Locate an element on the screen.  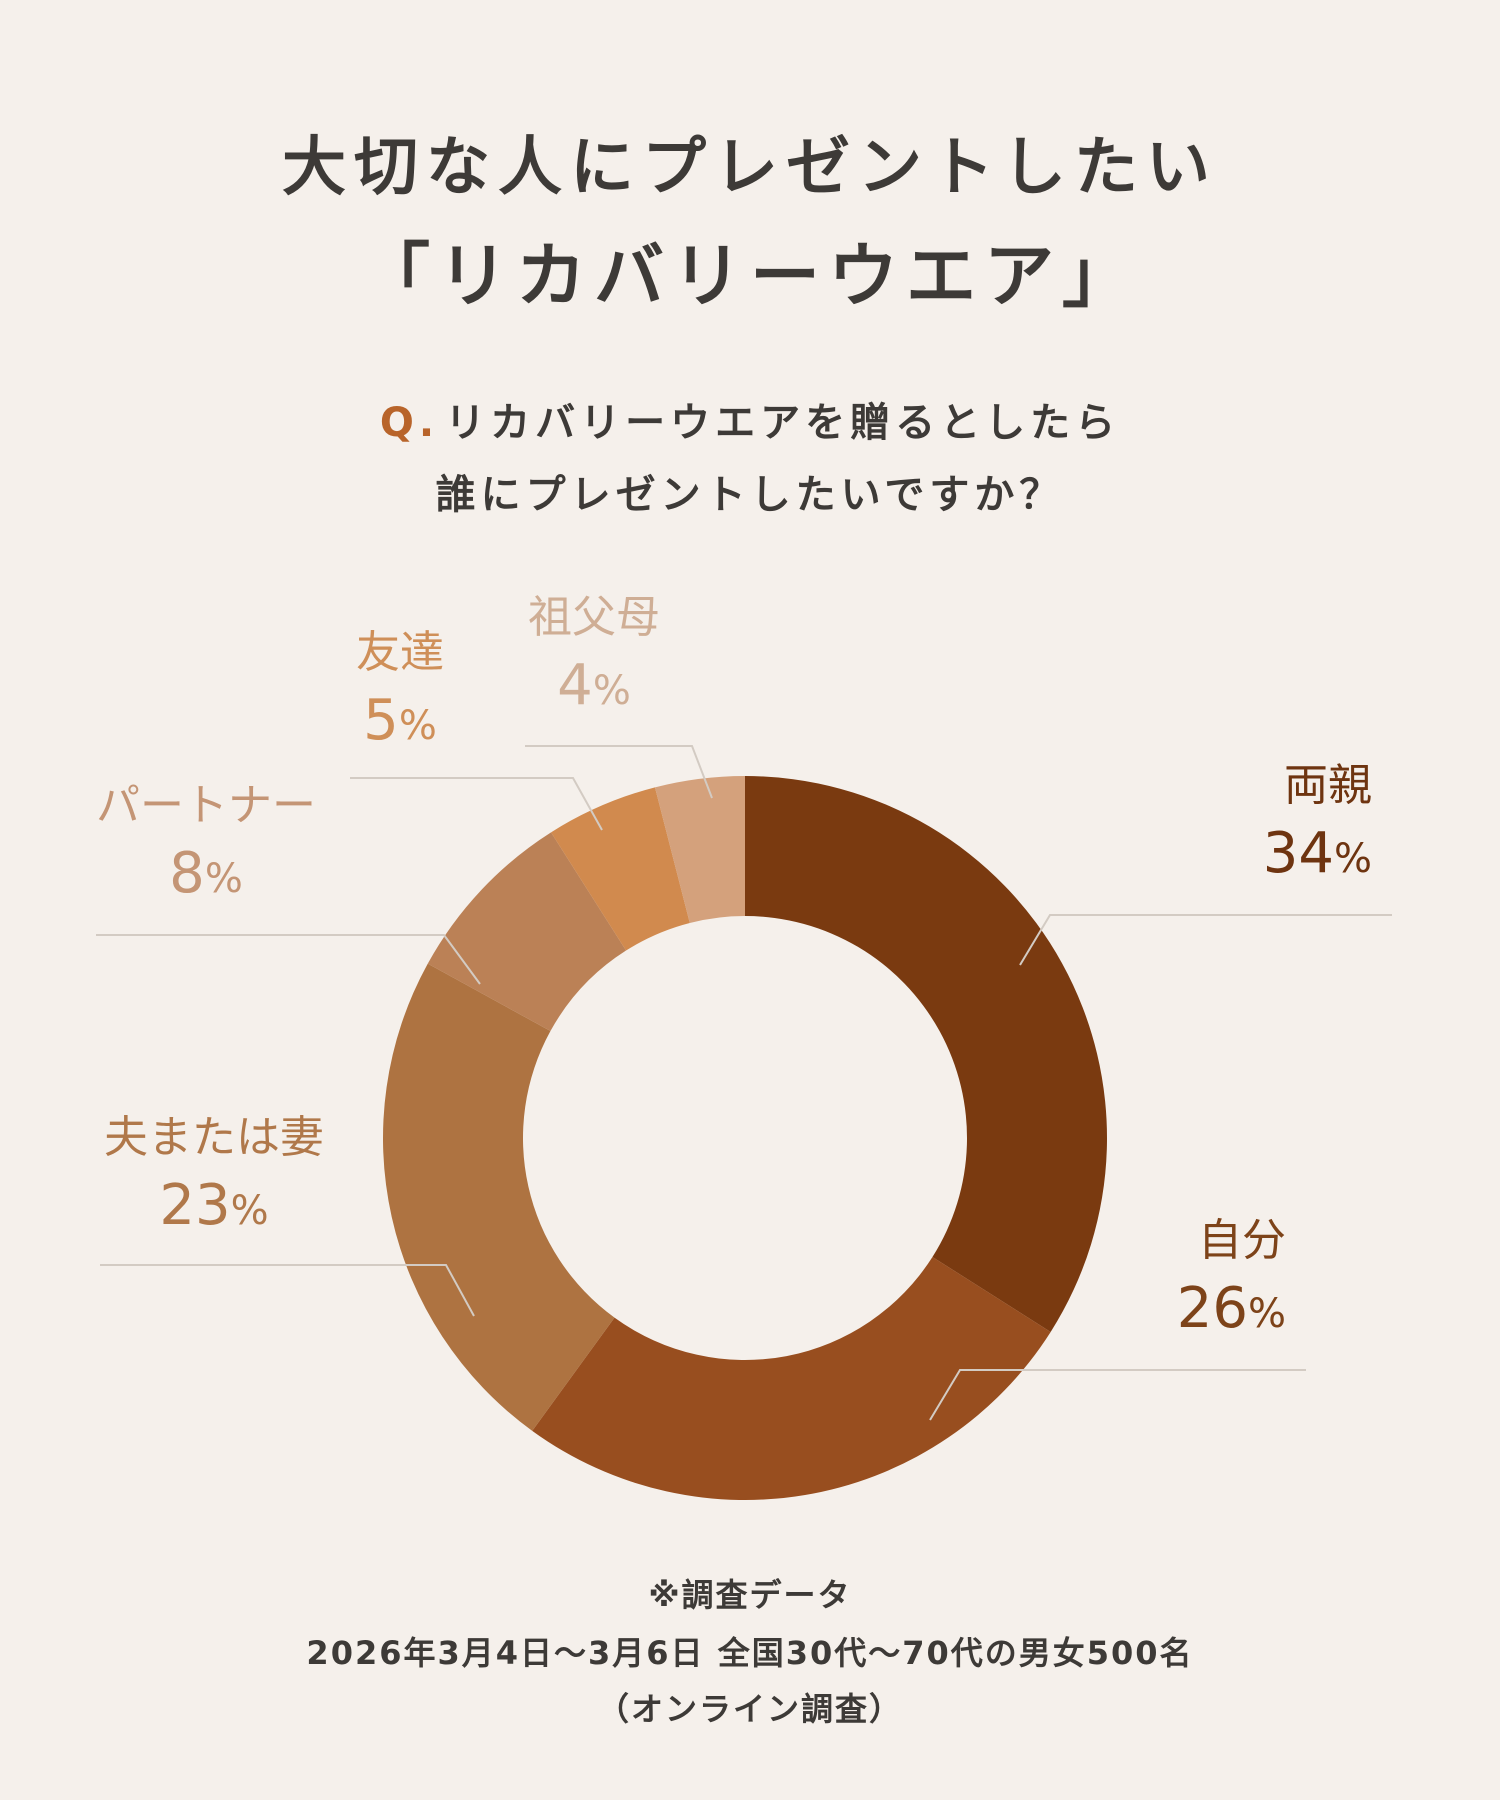
survey-note-method: （オンライン調査） is located at coordinates (749, 1709).